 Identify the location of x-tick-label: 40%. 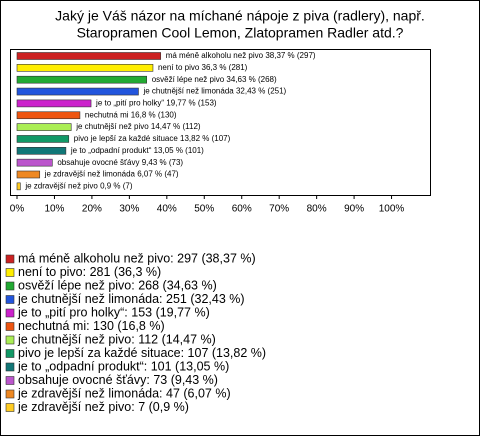
(167, 209).